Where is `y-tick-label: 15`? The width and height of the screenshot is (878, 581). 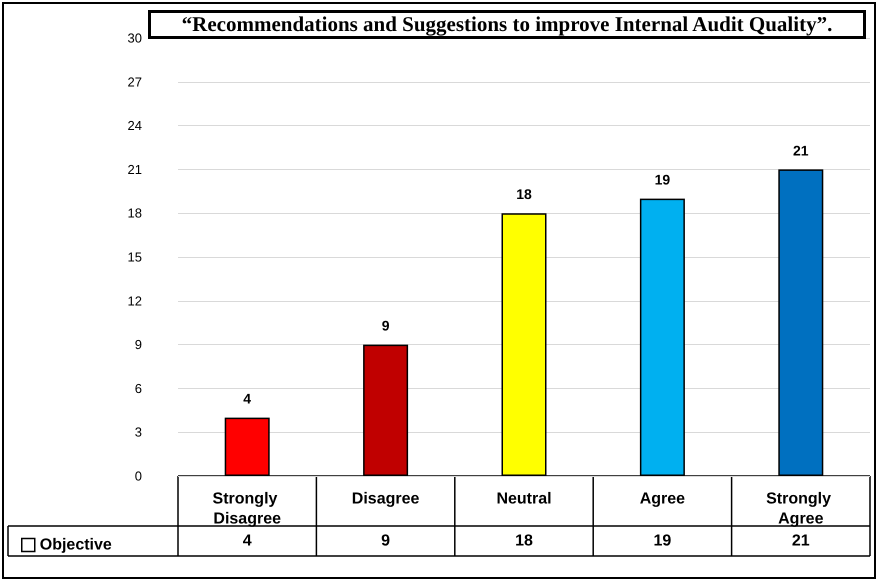 y-tick-label: 15 is located at coordinates (135, 257).